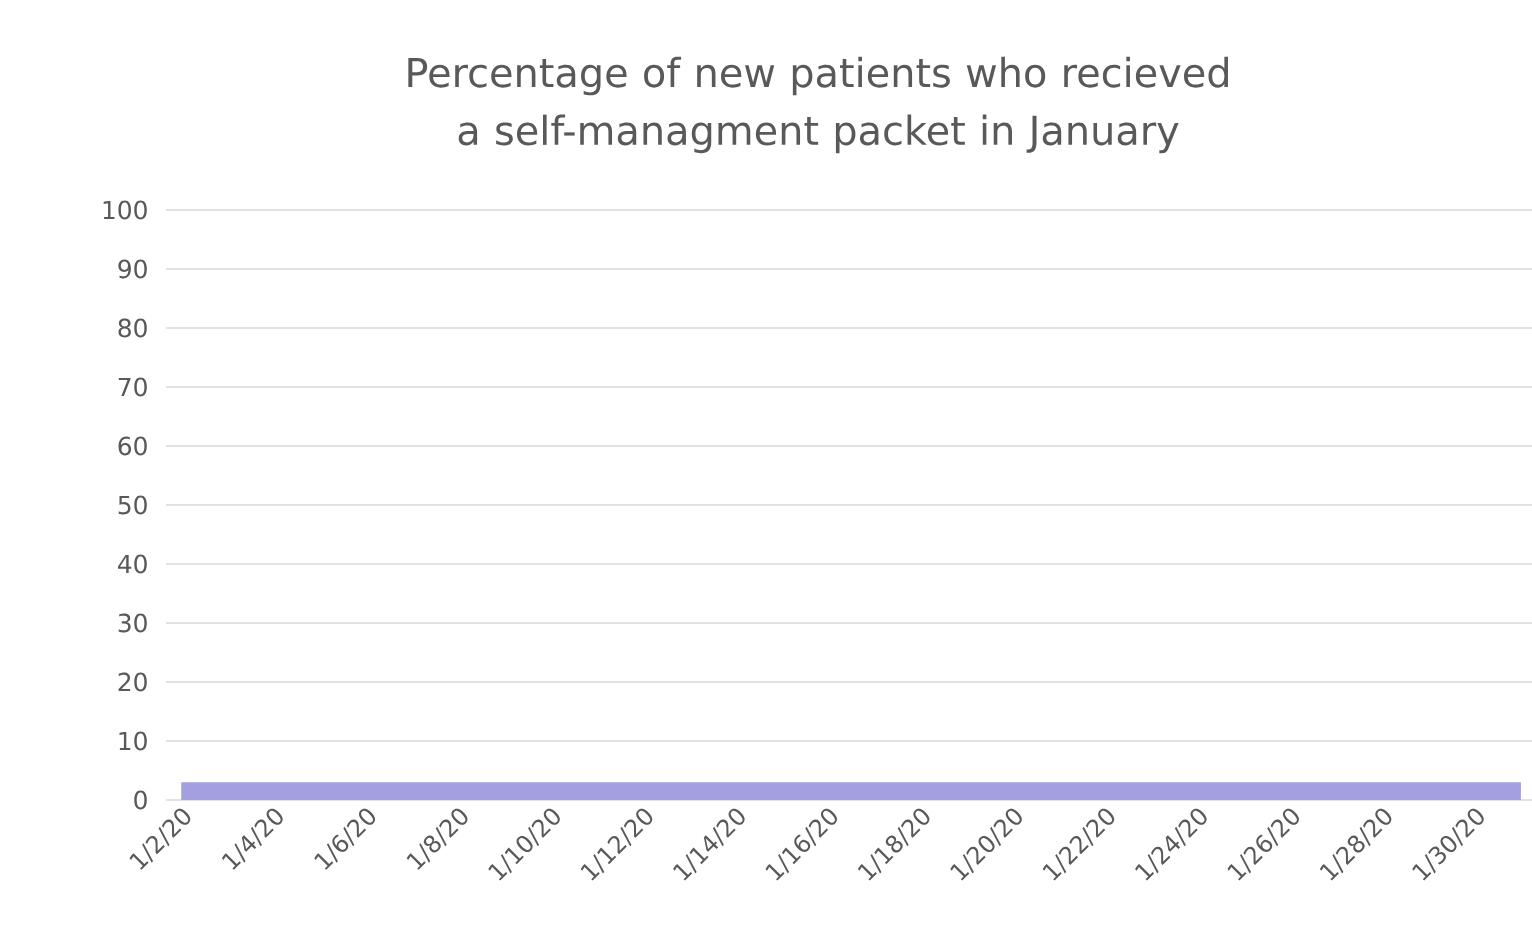  What do you see at coordinates (132, 446) in the screenshot?
I see `y-tick-label: 60` at bounding box center [132, 446].